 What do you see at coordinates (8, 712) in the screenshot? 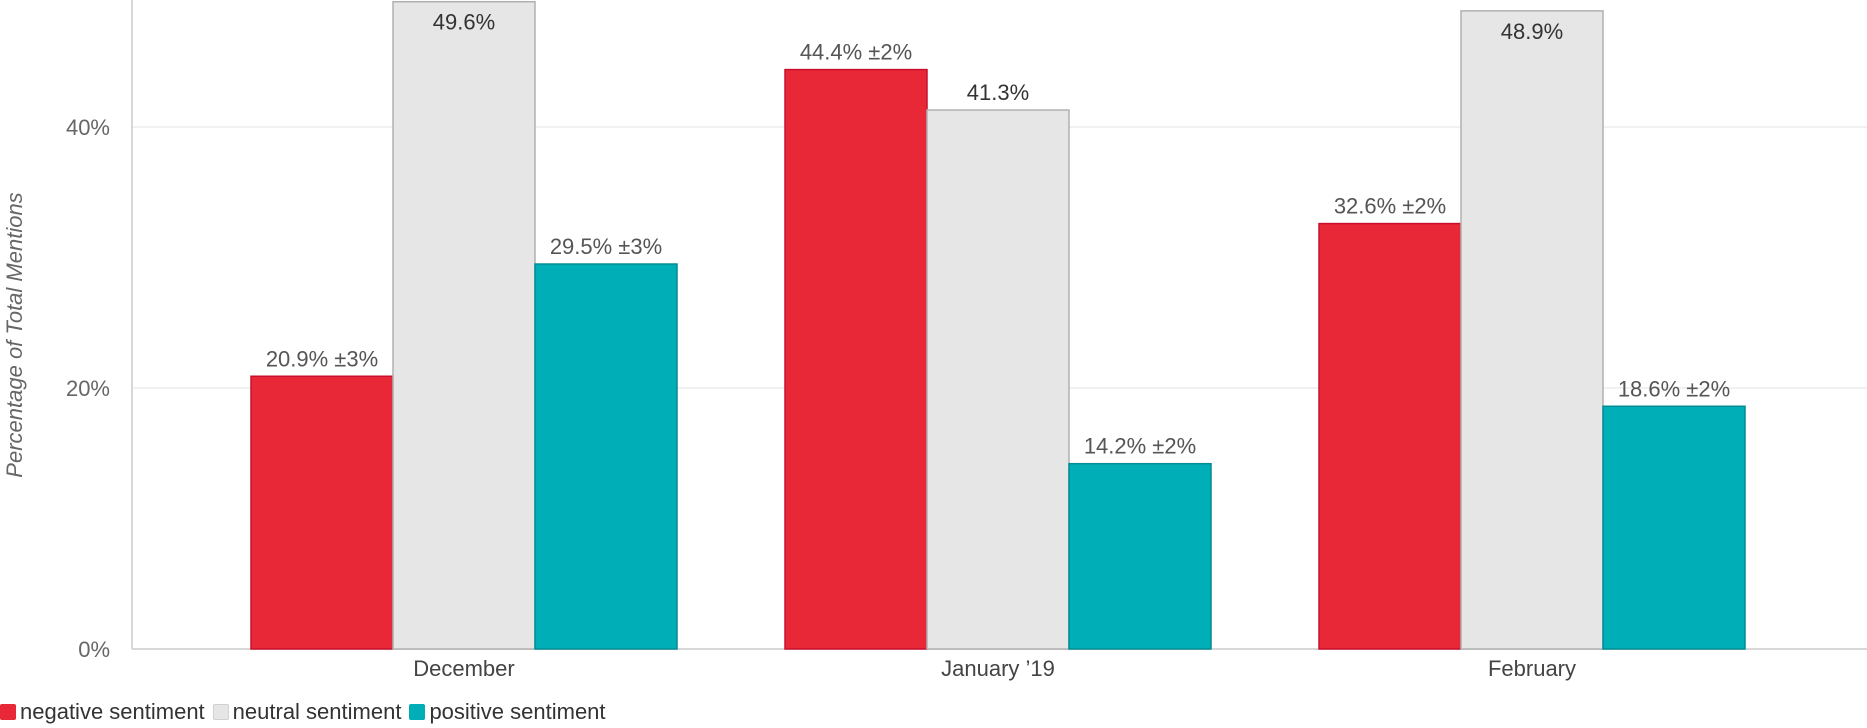
I see `legend-swatch-negative` at bounding box center [8, 712].